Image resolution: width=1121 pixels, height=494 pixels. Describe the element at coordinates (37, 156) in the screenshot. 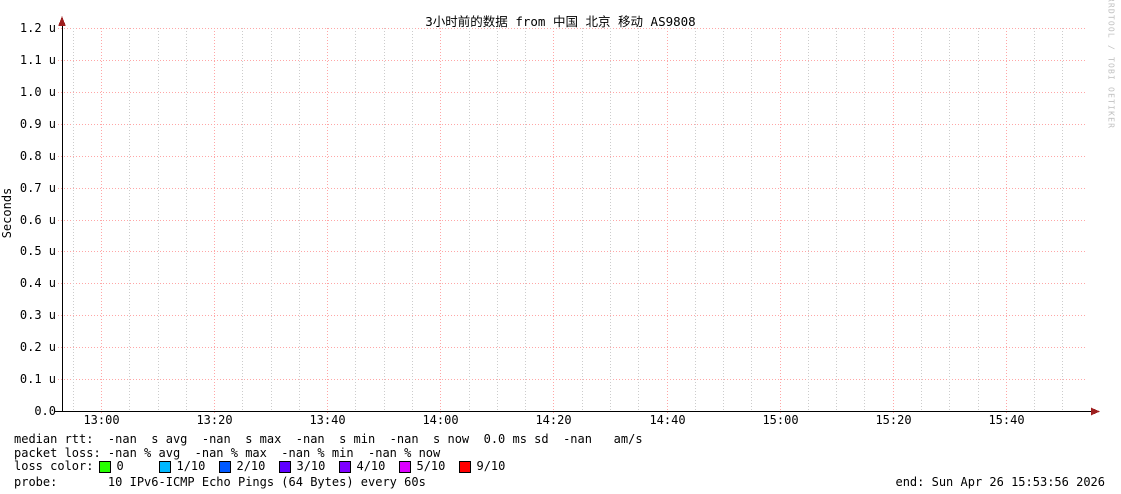

I see `y-tick-label: 0.8 u` at that location.